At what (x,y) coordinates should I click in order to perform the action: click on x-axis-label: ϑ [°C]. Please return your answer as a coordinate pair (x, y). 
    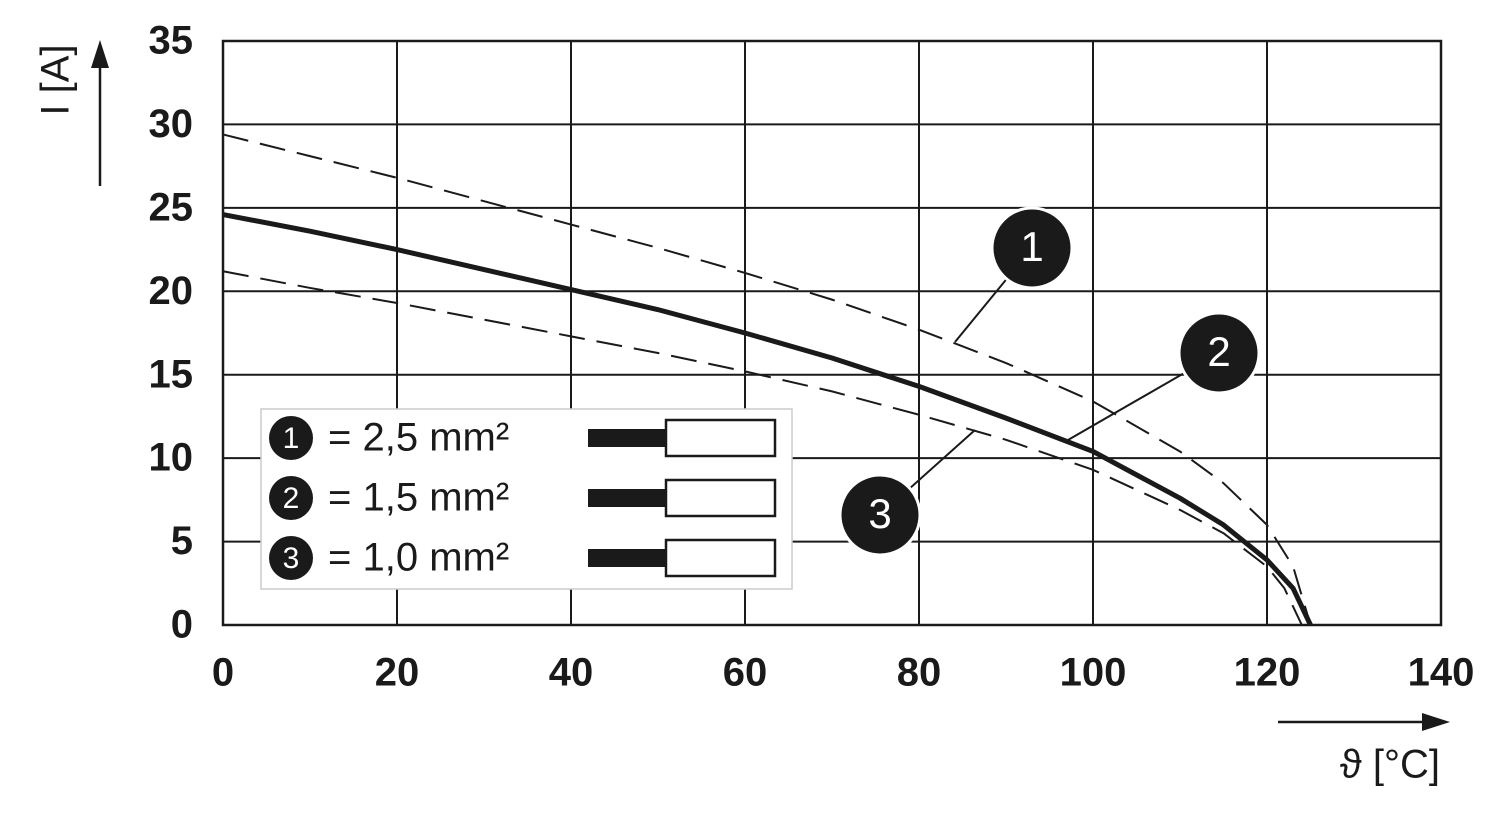
    Looking at the image, I should click on (1390, 765).